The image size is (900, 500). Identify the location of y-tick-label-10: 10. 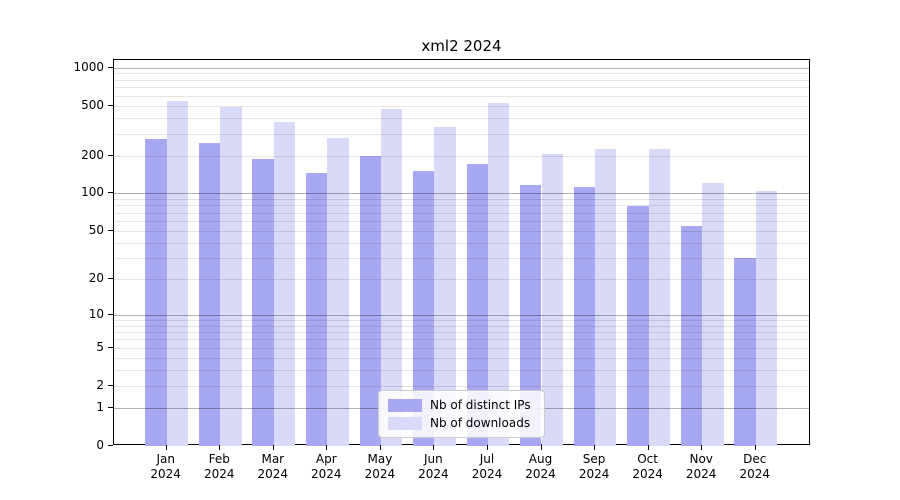
(96, 313).